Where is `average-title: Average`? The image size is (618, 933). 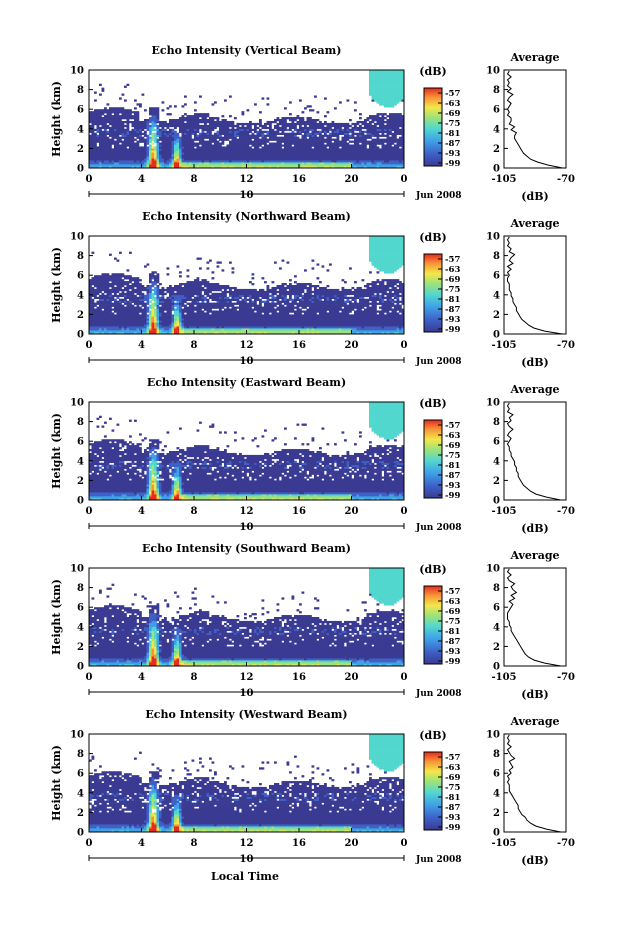
average-title: Average is located at coordinates (534, 57).